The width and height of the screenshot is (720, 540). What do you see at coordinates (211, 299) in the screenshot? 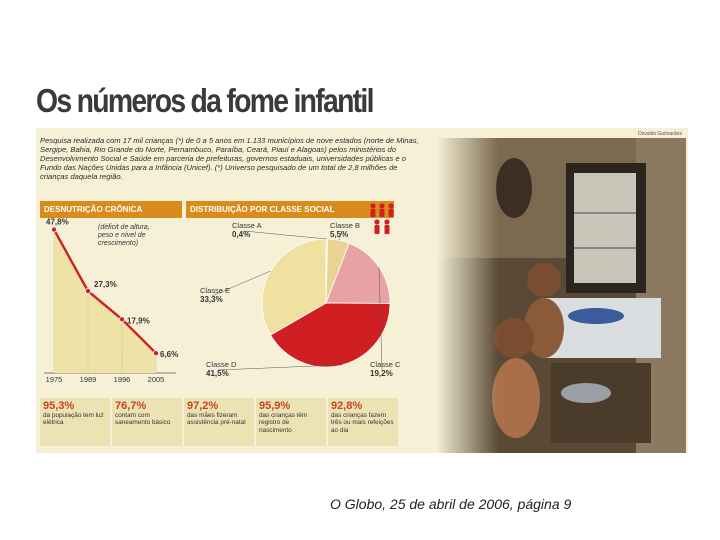
I see `slice-label: 33,3%` at bounding box center [211, 299].